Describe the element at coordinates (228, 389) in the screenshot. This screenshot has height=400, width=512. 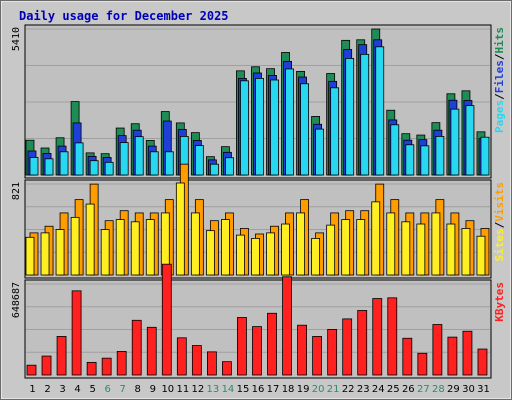
I see `x-tick-day-14: 14` at that location.